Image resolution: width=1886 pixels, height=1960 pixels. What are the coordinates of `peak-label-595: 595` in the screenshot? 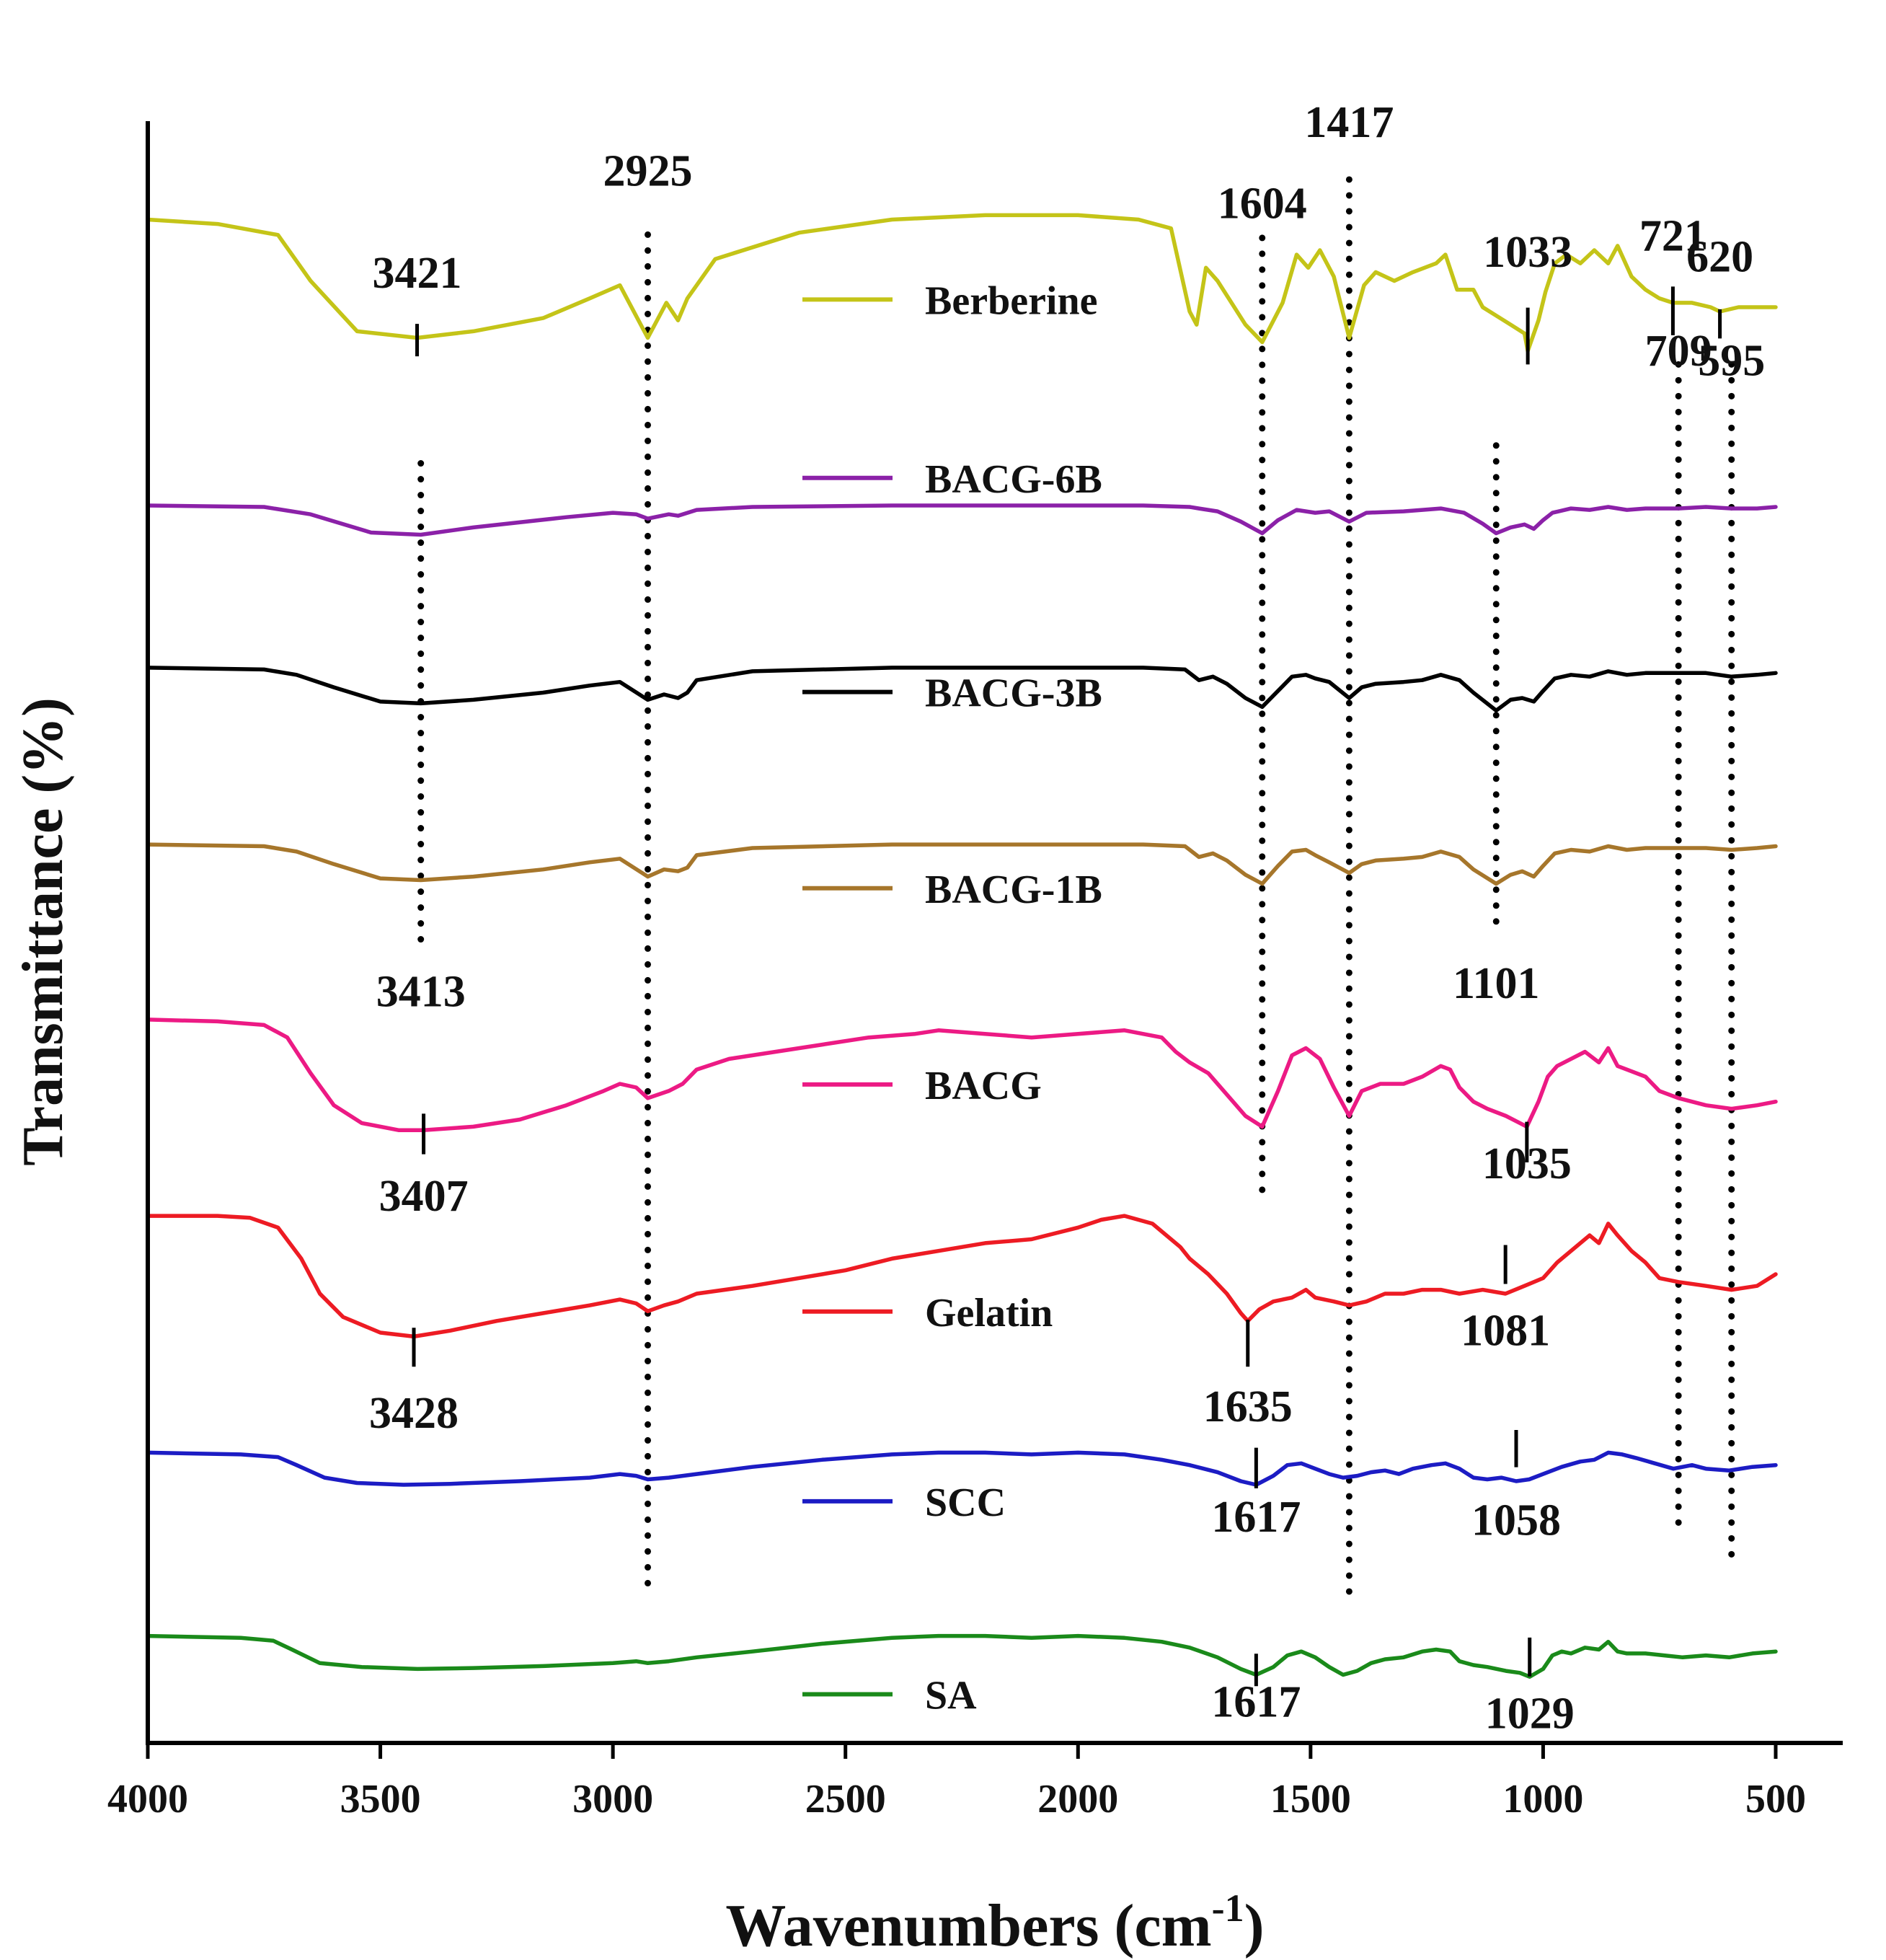 It's located at (1731, 361).